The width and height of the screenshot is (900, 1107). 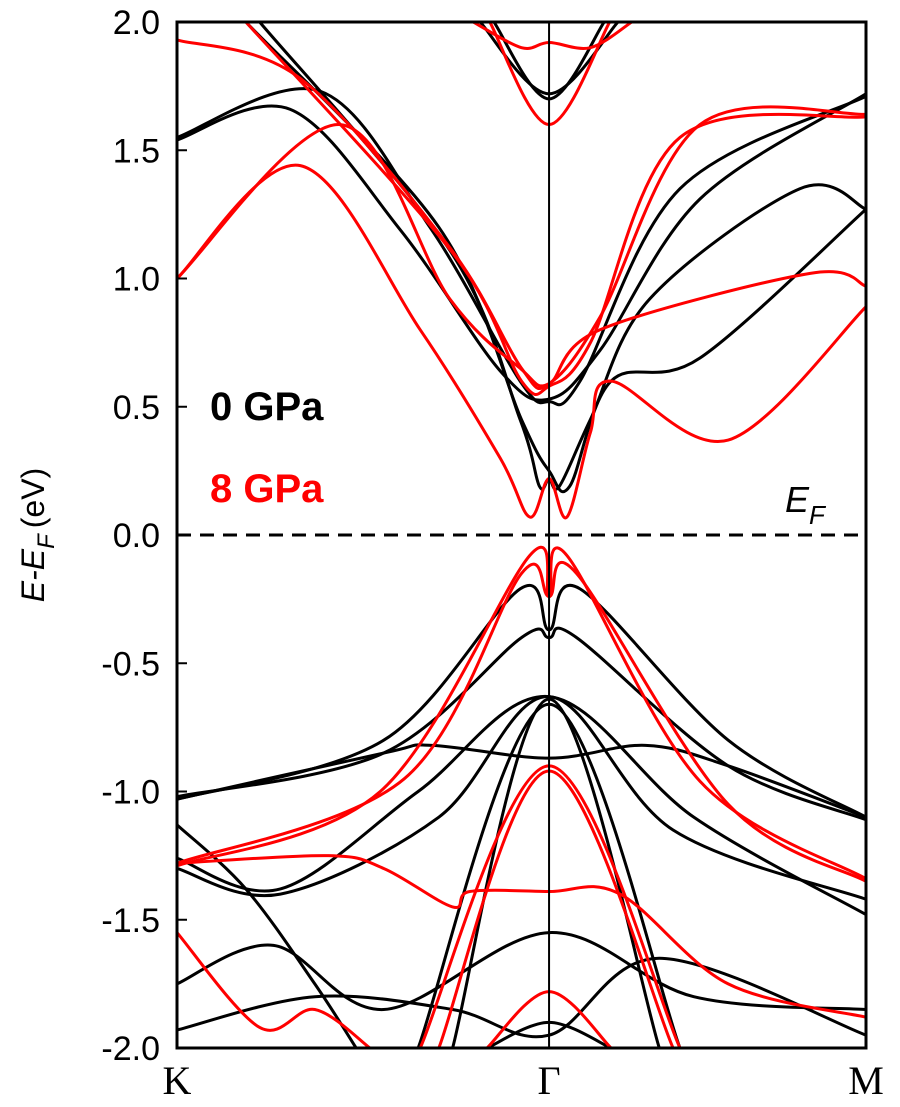 What do you see at coordinates (267, 489) in the screenshot?
I see `legend-8gpa: 8 GPa` at bounding box center [267, 489].